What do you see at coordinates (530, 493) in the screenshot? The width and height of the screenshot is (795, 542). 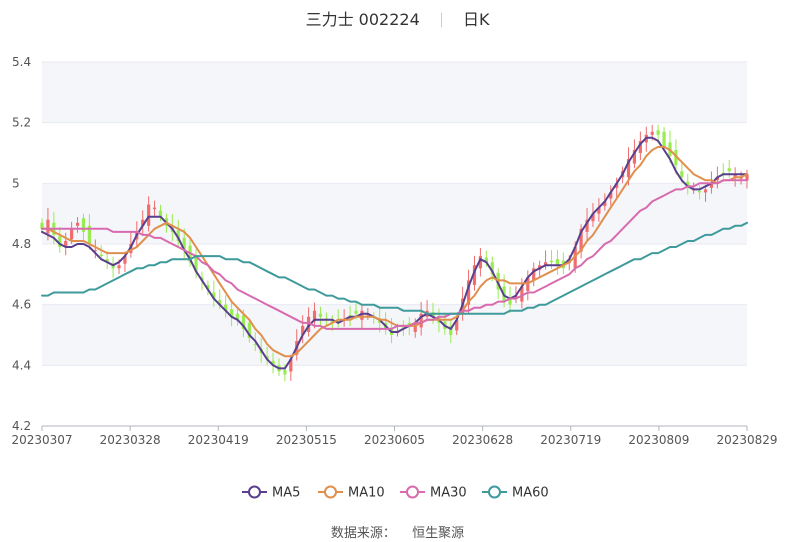 I see `legend-label: MA60` at bounding box center [530, 493].